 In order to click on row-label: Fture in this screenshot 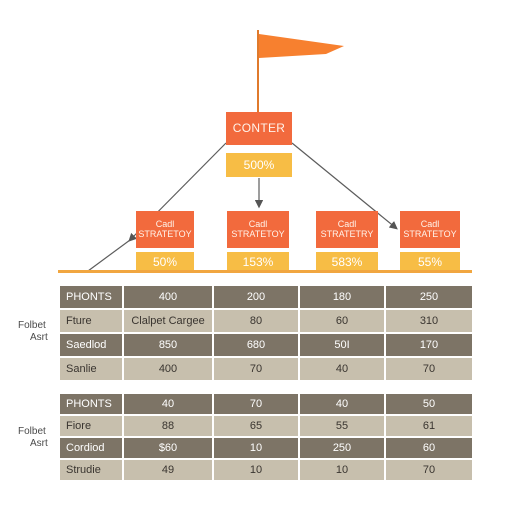, I will do `click(92, 322)`.